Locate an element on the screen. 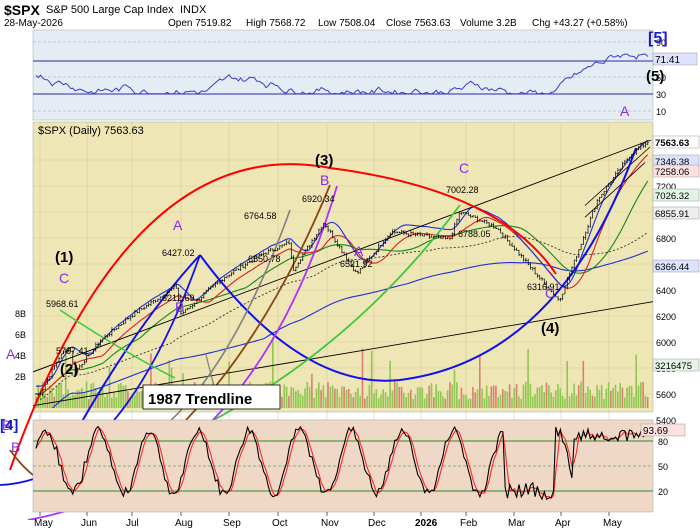 This screenshot has width=700, height=530. price-point-label: 6788.05 is located at coordinates (474, 234).